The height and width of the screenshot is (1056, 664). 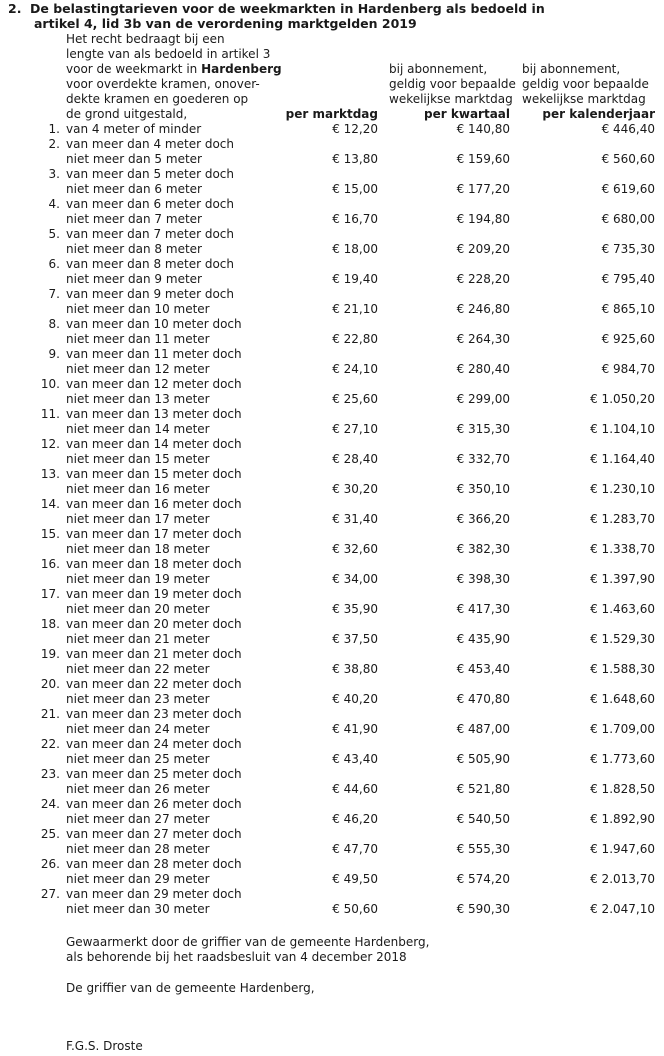 What do you see at coordinates (154, 474) in the screenshot?
I see `row-description: van meer dan 15 meter doch` at bounding box center [154, 474].